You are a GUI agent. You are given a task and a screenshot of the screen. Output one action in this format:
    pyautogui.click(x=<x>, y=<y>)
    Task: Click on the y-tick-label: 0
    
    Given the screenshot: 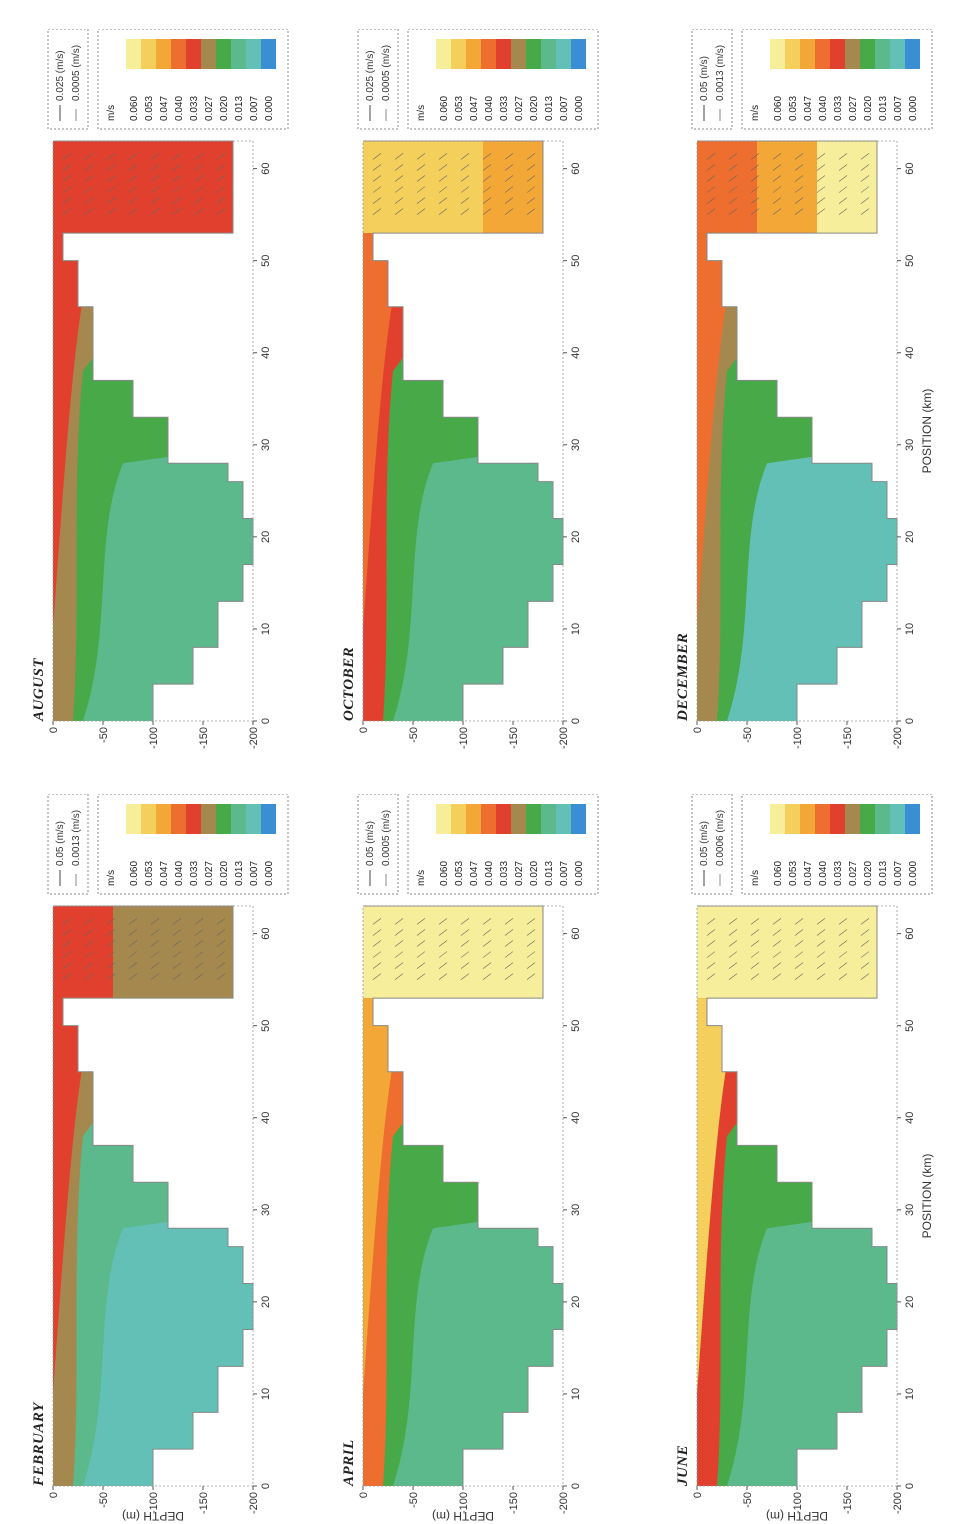 What is the action you would take?
    pyautogui.click(x=698, y=730)
    